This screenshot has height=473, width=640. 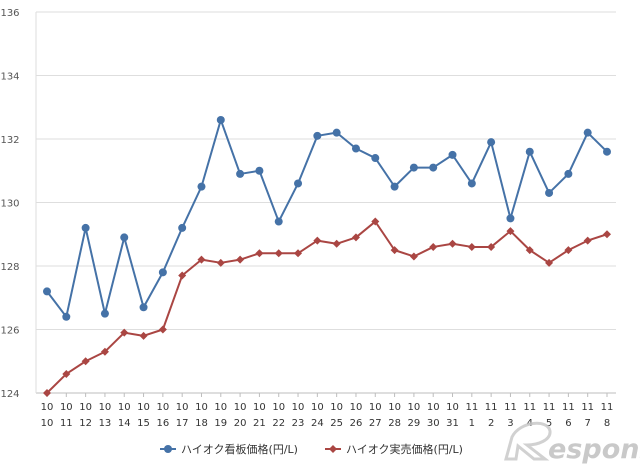 What do you see at coordinates (9, 204) in the screenshot?
I see `y-axis: 124 126 128 130 132 134 136` at bounding box center [9, 204].